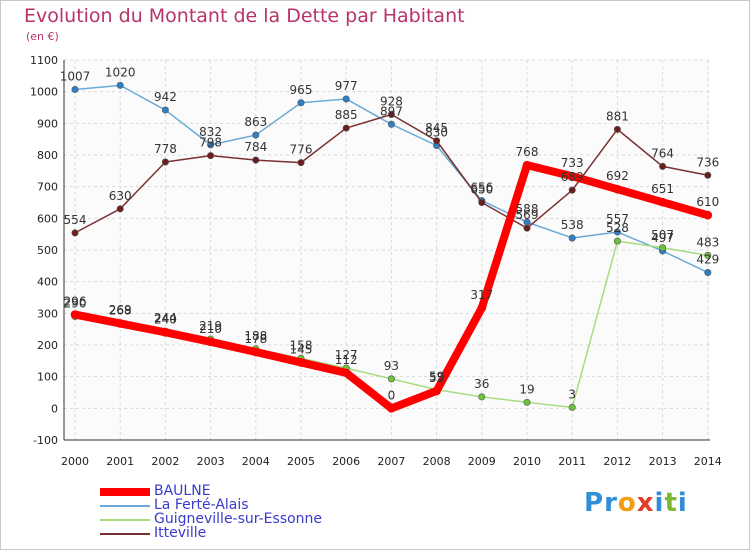  I want to click on y-tick-label: 100, so click(47, 377).